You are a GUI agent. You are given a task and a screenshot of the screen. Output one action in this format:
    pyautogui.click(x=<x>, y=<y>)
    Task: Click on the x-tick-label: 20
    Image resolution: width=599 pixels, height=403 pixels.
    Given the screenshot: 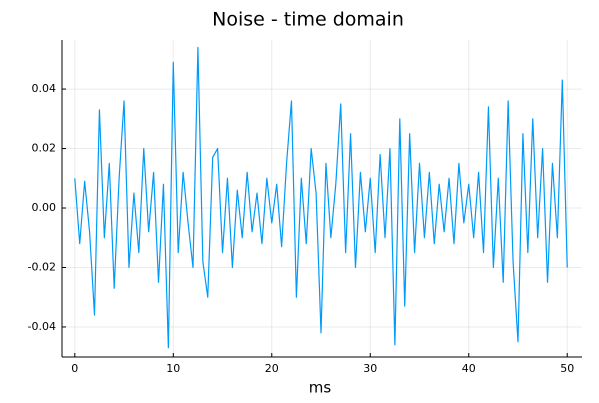 What is the action you would take?
    pyautogui.click(x=272, y=368)
    